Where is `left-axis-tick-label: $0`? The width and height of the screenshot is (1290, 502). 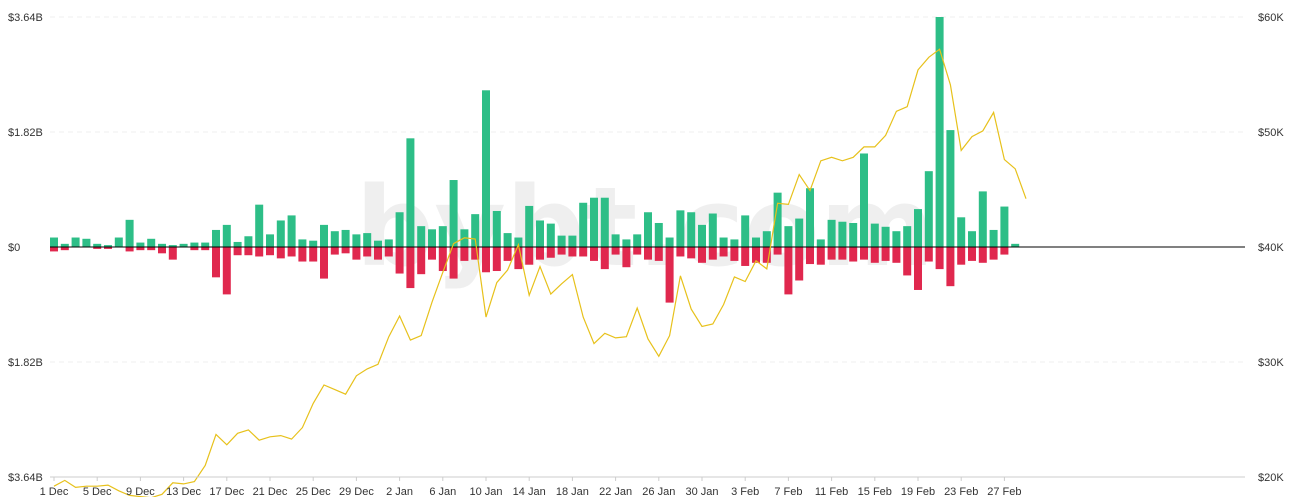 left-axis-tick-label: $0 is located at coordinates (14, 248).